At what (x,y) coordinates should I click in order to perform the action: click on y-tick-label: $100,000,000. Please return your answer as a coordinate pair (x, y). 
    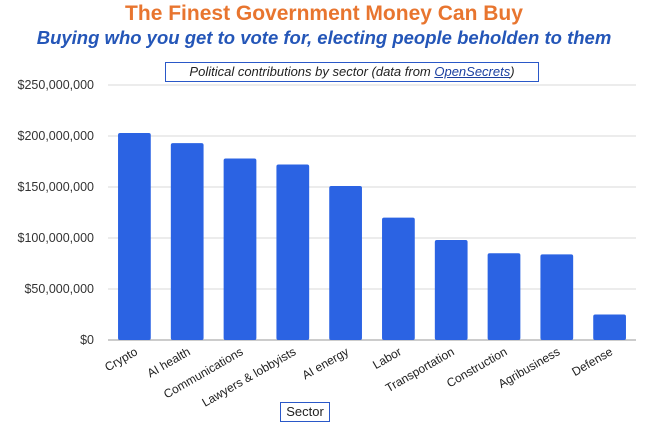
    Looking at the image, I should click on (56, 238).